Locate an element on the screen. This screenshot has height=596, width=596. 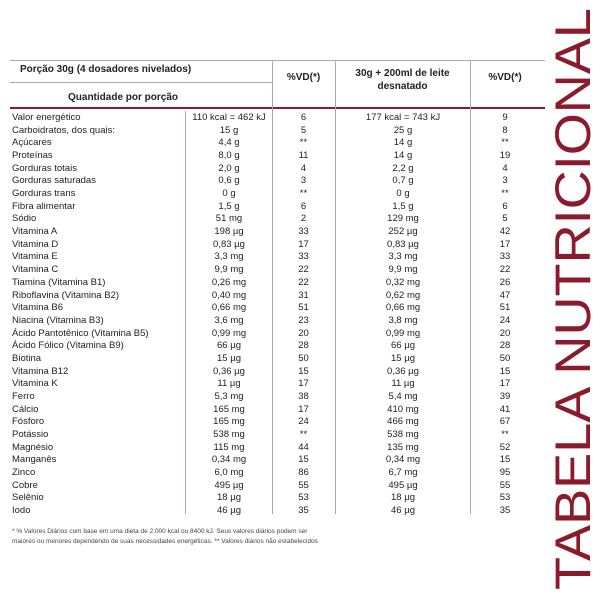
amount: 410 mg is located at coordinates (403, 409).